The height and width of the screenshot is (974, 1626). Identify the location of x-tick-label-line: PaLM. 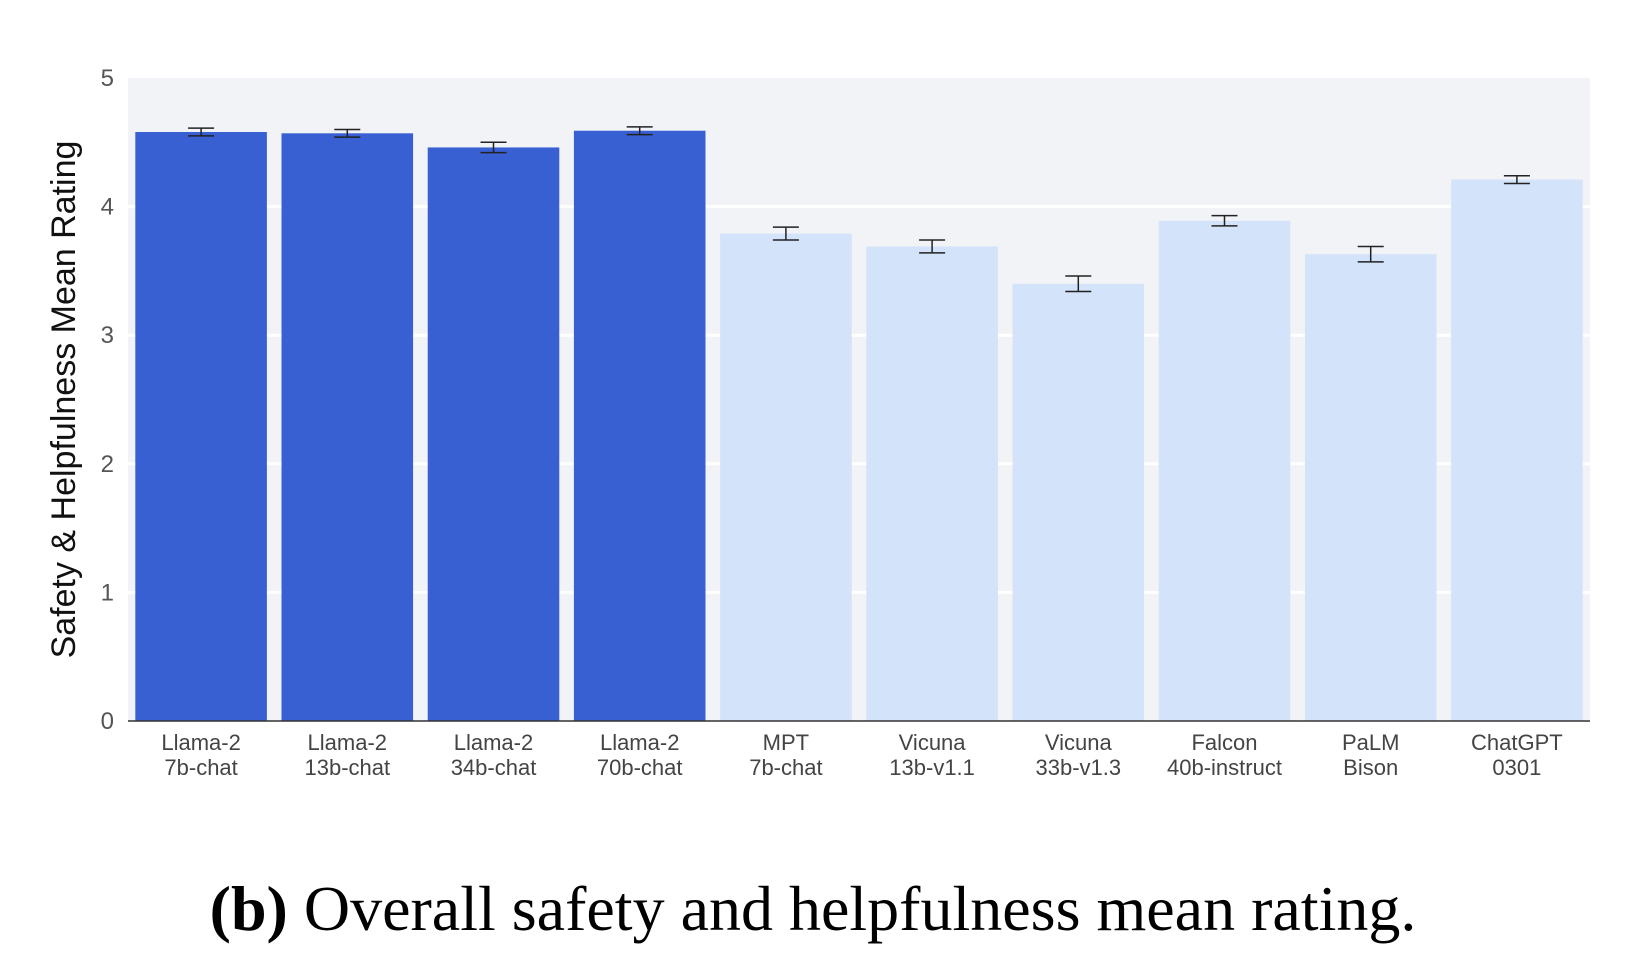
(1370, 742).